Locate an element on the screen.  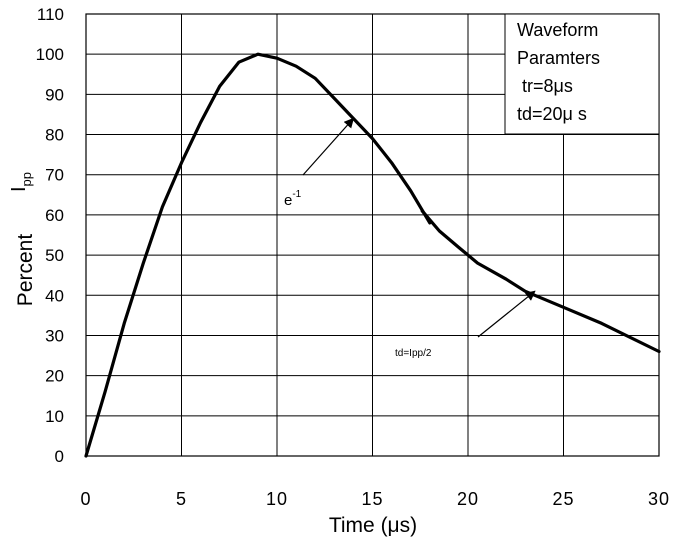
y-axis-label: Percent is located at coordinates (25, 270).